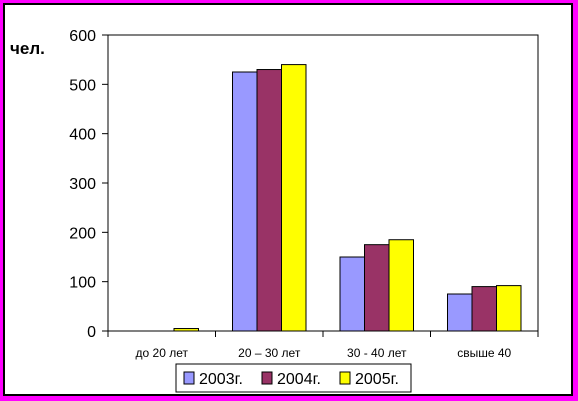 This screenshot has height=401, width=578. I want to click on y-tick-label: 500, so click(82, 85).